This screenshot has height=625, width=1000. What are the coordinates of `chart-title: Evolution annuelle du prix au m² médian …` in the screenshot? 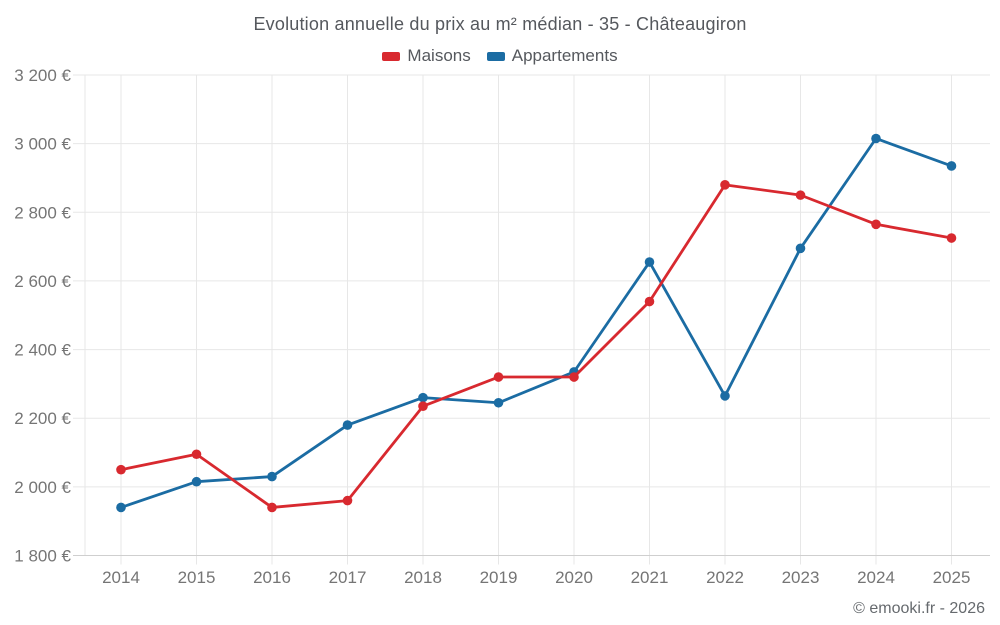 It's located at (500, 24).